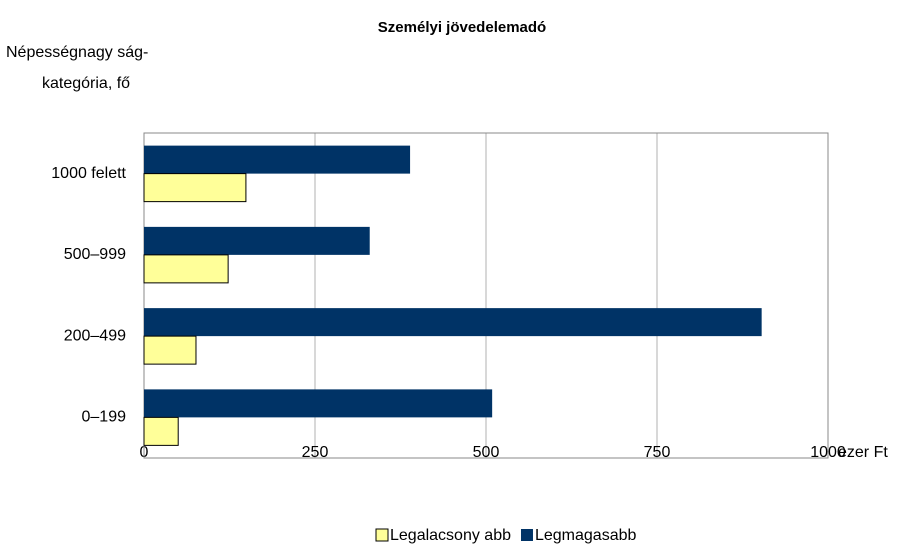 Image resolution: width=924 pixels, height=545 pixels. What do you see at coordinates (95, 335) in the screenshot?
I see `y-tick-label: 200–499` at bounding box center [95, 335].